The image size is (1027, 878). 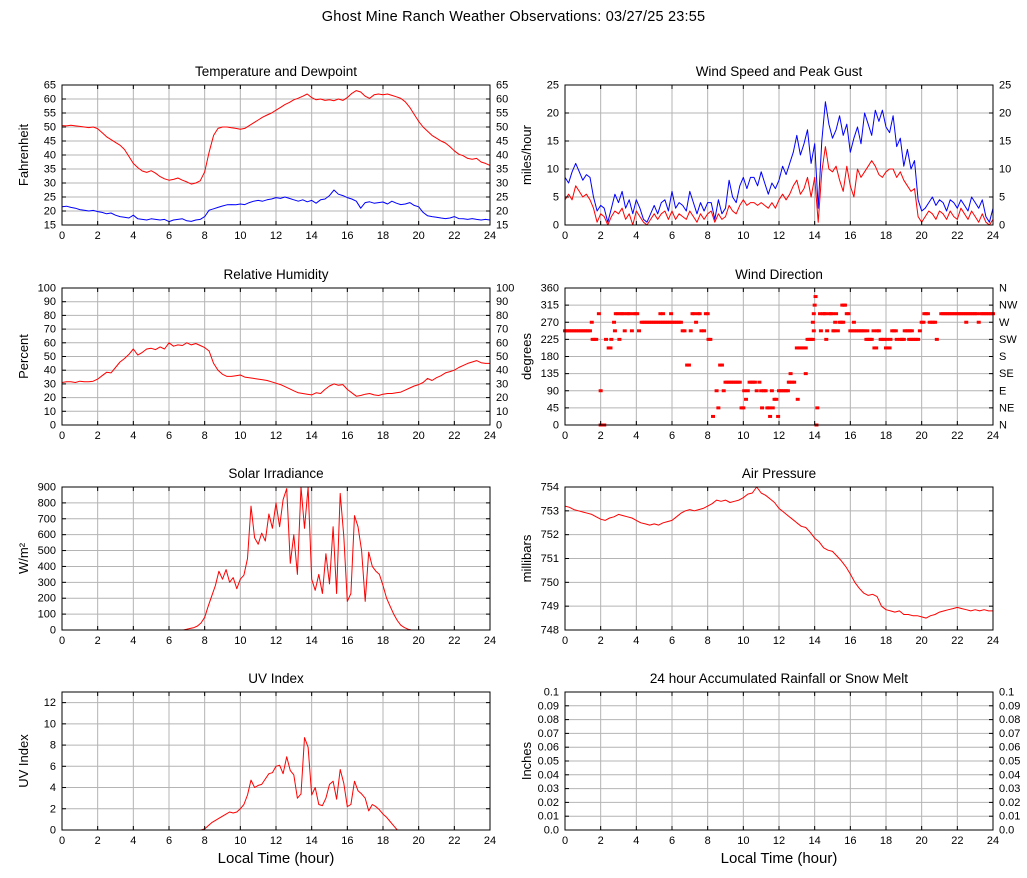 I want to click on y-right-tick-label: 55, so click(x=502, y=114).